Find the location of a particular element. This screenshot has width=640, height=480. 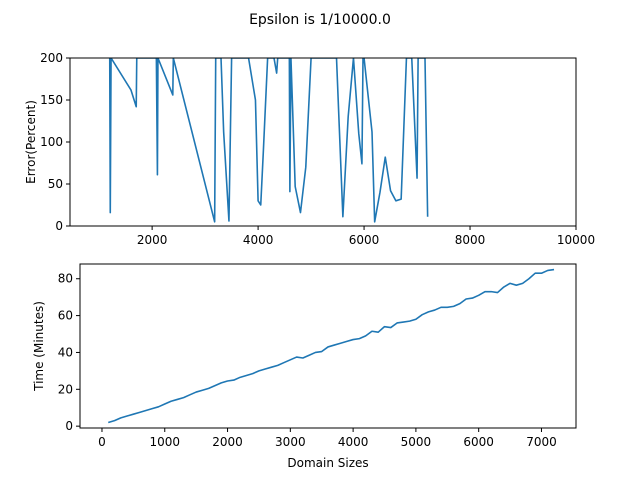

error-y-axis-label: Error(Percent) is located at coordinates (31, 142).